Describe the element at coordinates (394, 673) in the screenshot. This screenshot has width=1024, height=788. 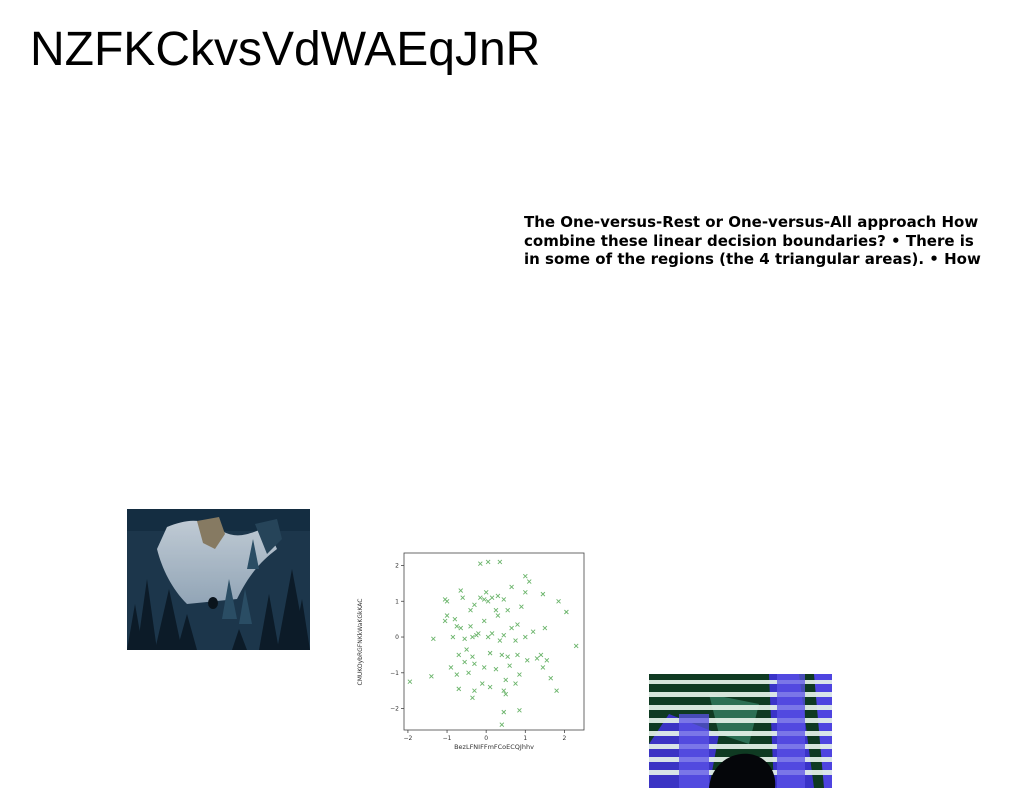
I see `y-tick-label: −1` at that location.